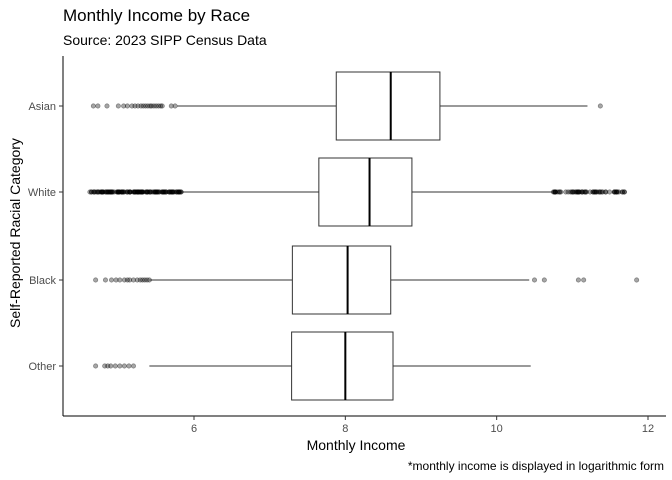 This screenshot has height=480, width=672. Describe the element at coordinates (42, 281) in the screenshot. I see `y-tick-label: Black` at that location.